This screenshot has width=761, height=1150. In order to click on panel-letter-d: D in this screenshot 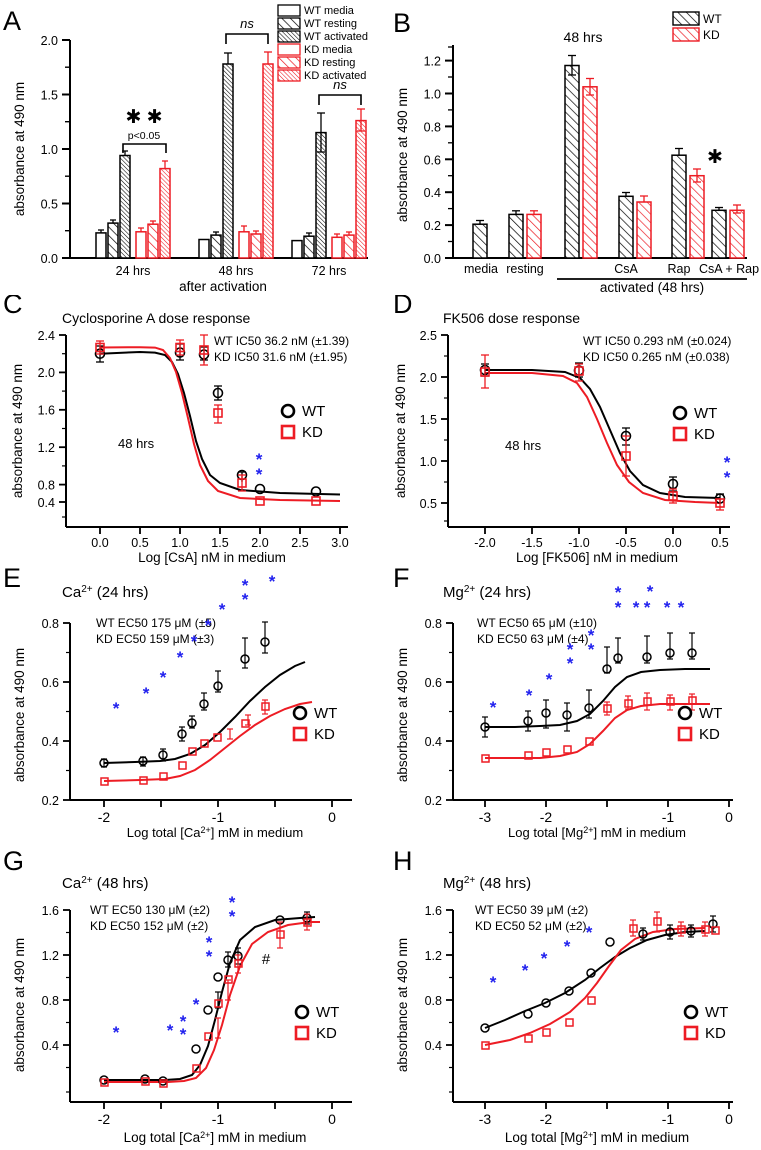, I will do `click(403, 307)`.